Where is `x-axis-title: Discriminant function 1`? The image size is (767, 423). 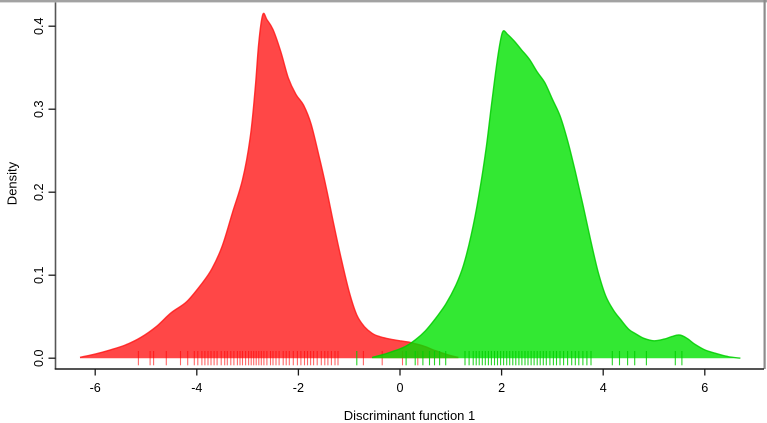 x-axis-title: Discriminant function 1 is located at coordinates (409, 415).